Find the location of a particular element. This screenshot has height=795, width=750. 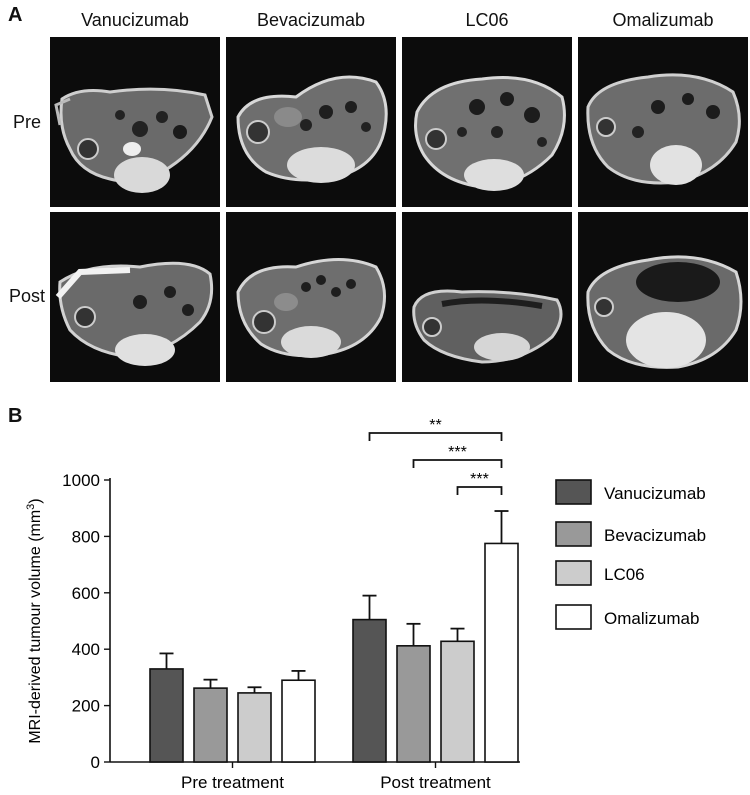

mri-image-lc06-post is located at coordinates (487, 297).